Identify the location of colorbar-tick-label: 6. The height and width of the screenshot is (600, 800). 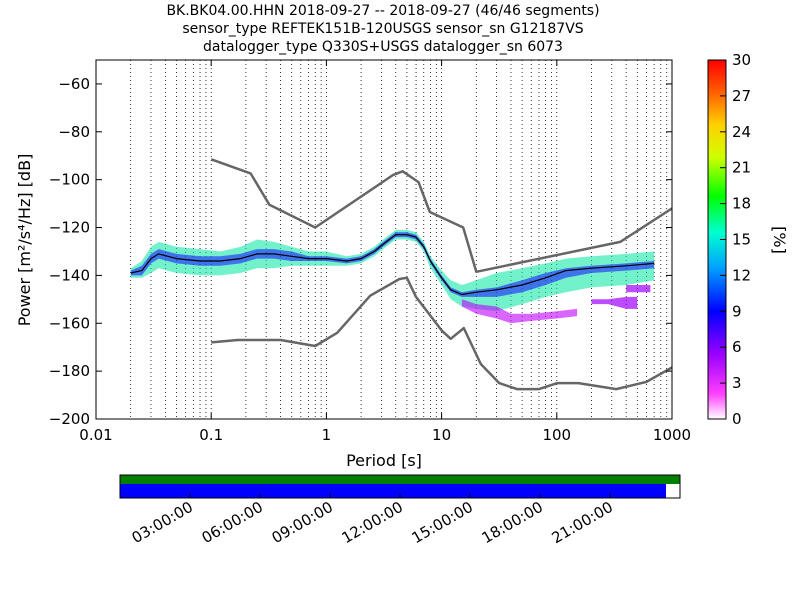
(737, 347).